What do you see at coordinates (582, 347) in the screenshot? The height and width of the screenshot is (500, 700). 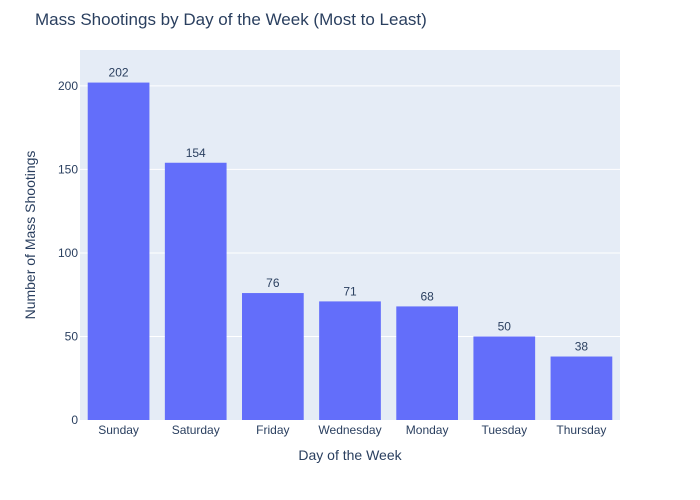 I see `data-label-thursday: 38` at bounding box center [582, 347].